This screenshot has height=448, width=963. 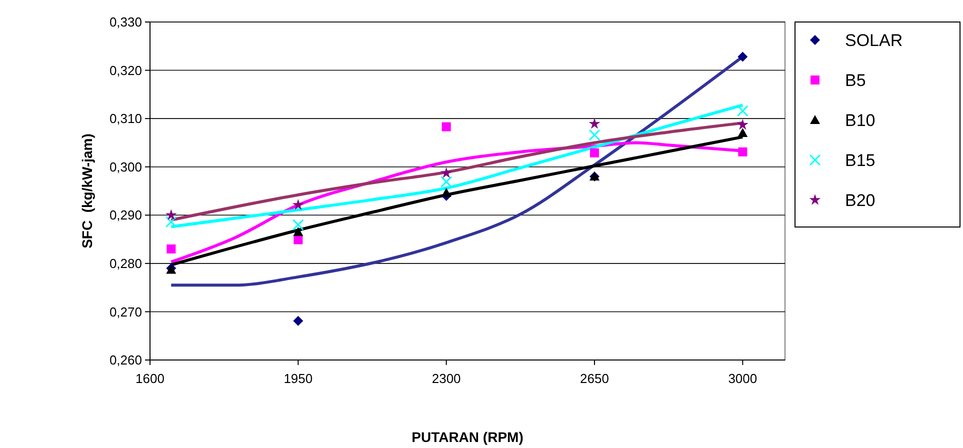 What do you see at coordinates (125, 215) in the screenshot?
I see `y-tick-label: 0,290` at bounding box center [125, 215].